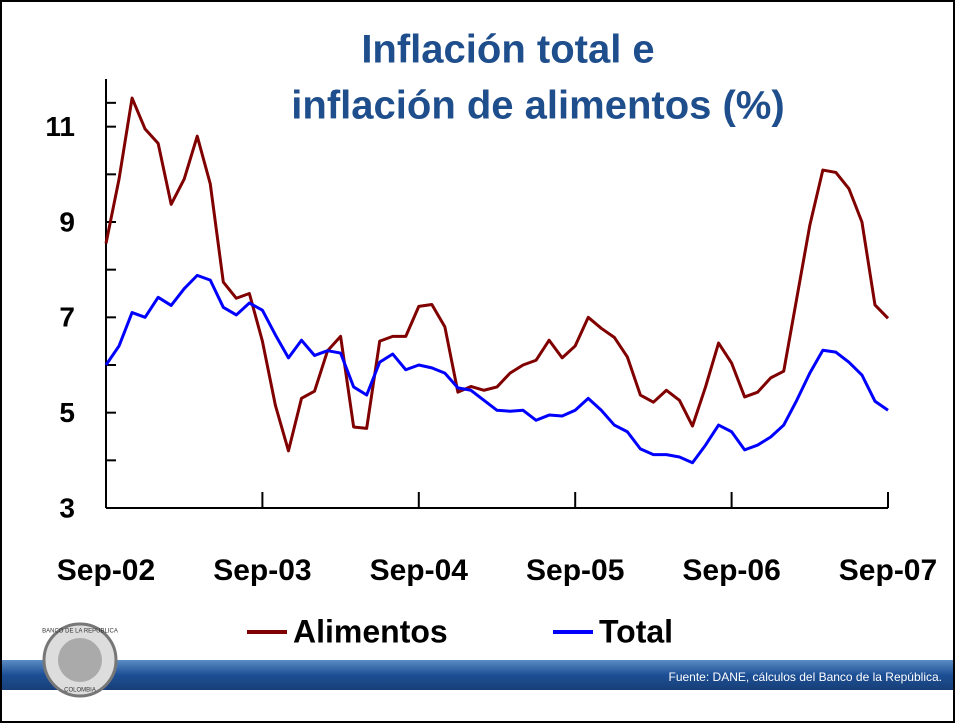 This screenshot has height=723, width=955. Describe the element at coordinates (67, 317) in the screenshot. I see `y-tick-label: 7` at that location.